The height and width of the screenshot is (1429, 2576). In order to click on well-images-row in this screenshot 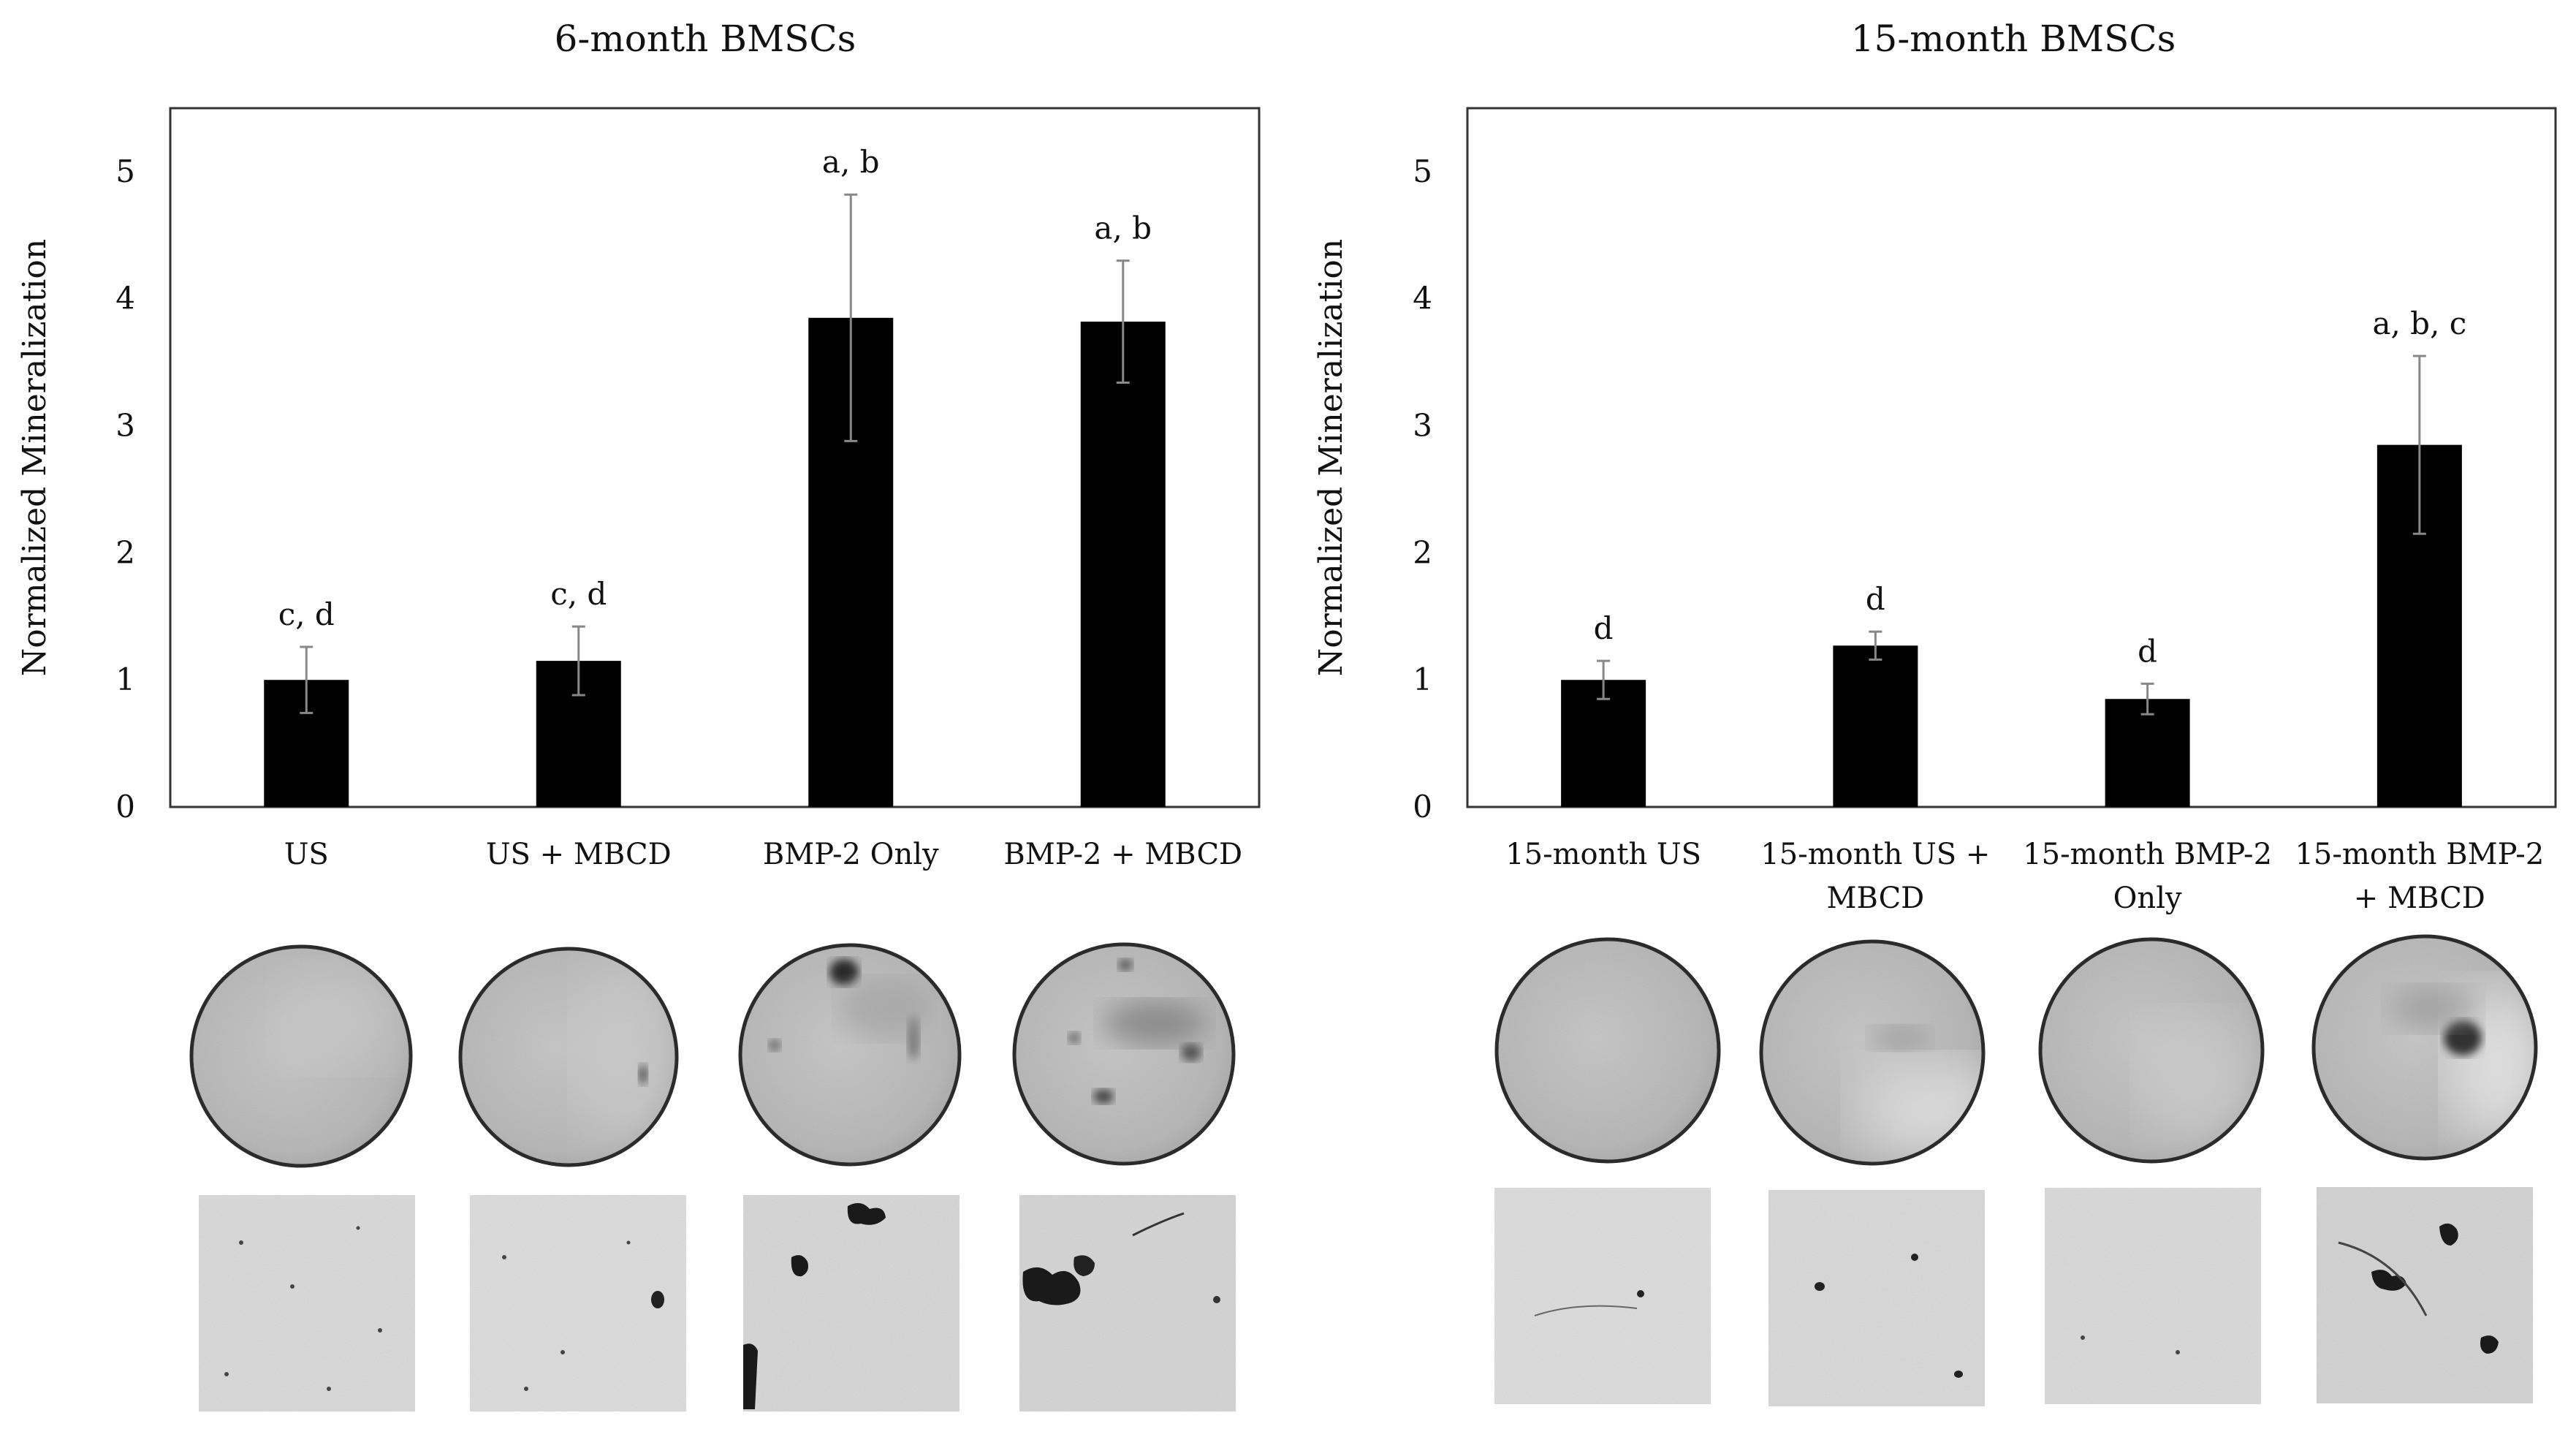, I will do `click(1363, 1051)`.